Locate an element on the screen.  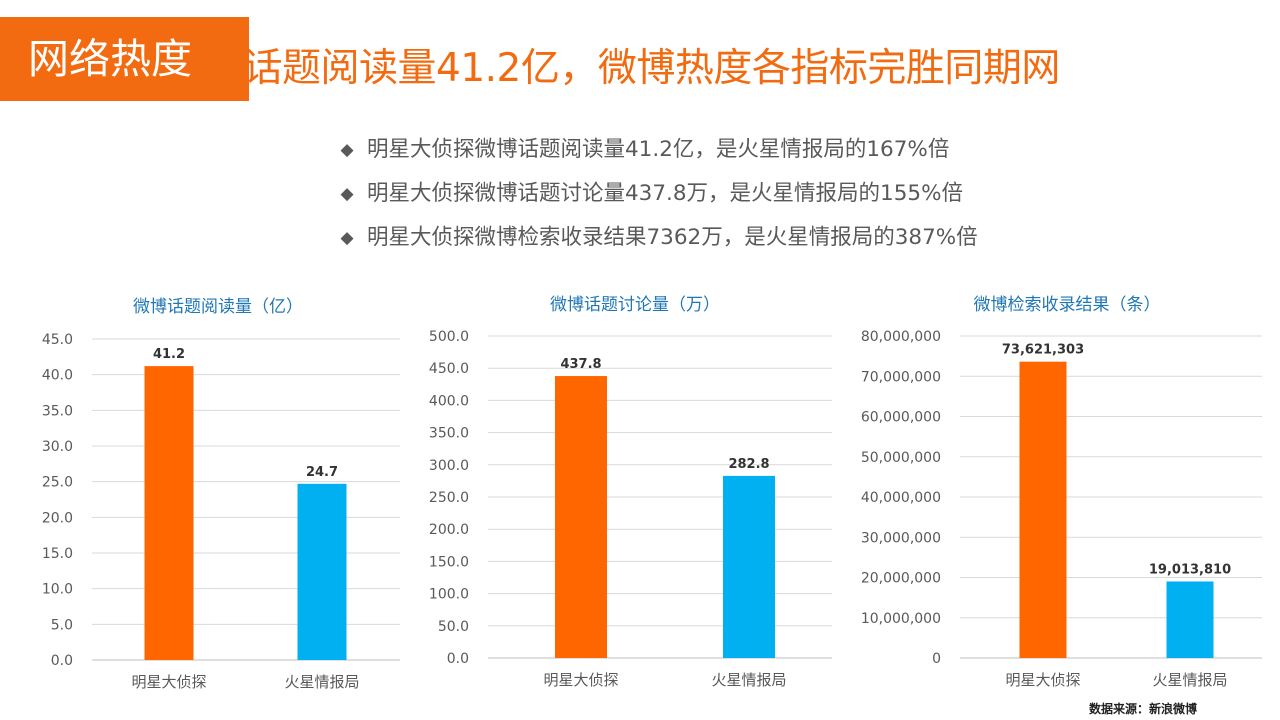
y-tick-label: 400.0 is located at coordinates (449, 401).